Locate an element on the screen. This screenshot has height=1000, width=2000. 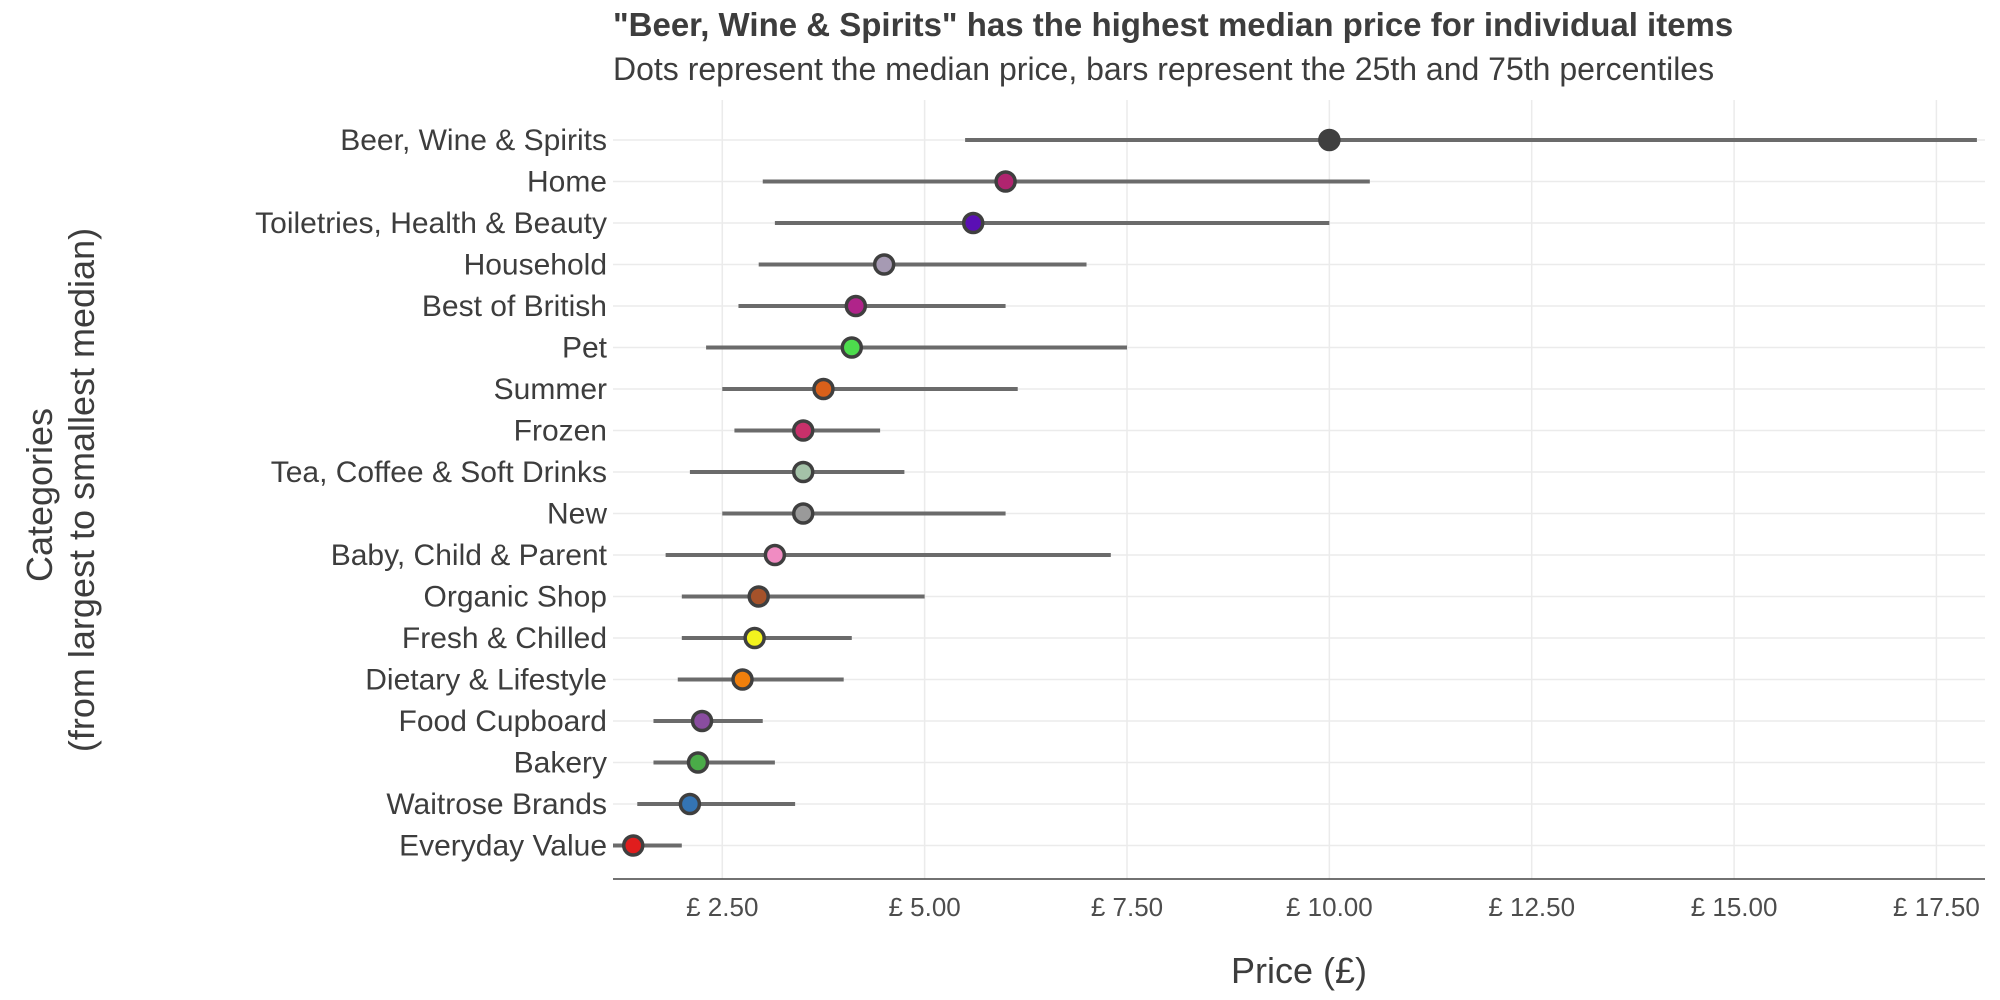
category-label: Toiletries, Health & Beauty is located at coordinates (431, 223).